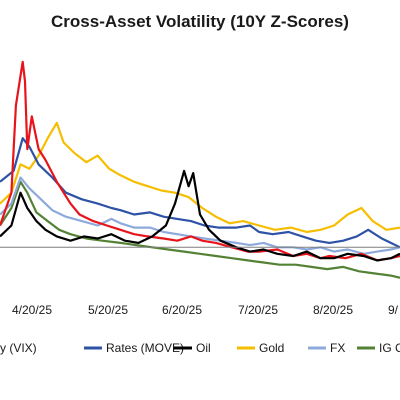  What do you see at coordinates (333, 310) in the screenshot?
I see `x-tick-label: 8/20/25` at bounding box center [333, 310].